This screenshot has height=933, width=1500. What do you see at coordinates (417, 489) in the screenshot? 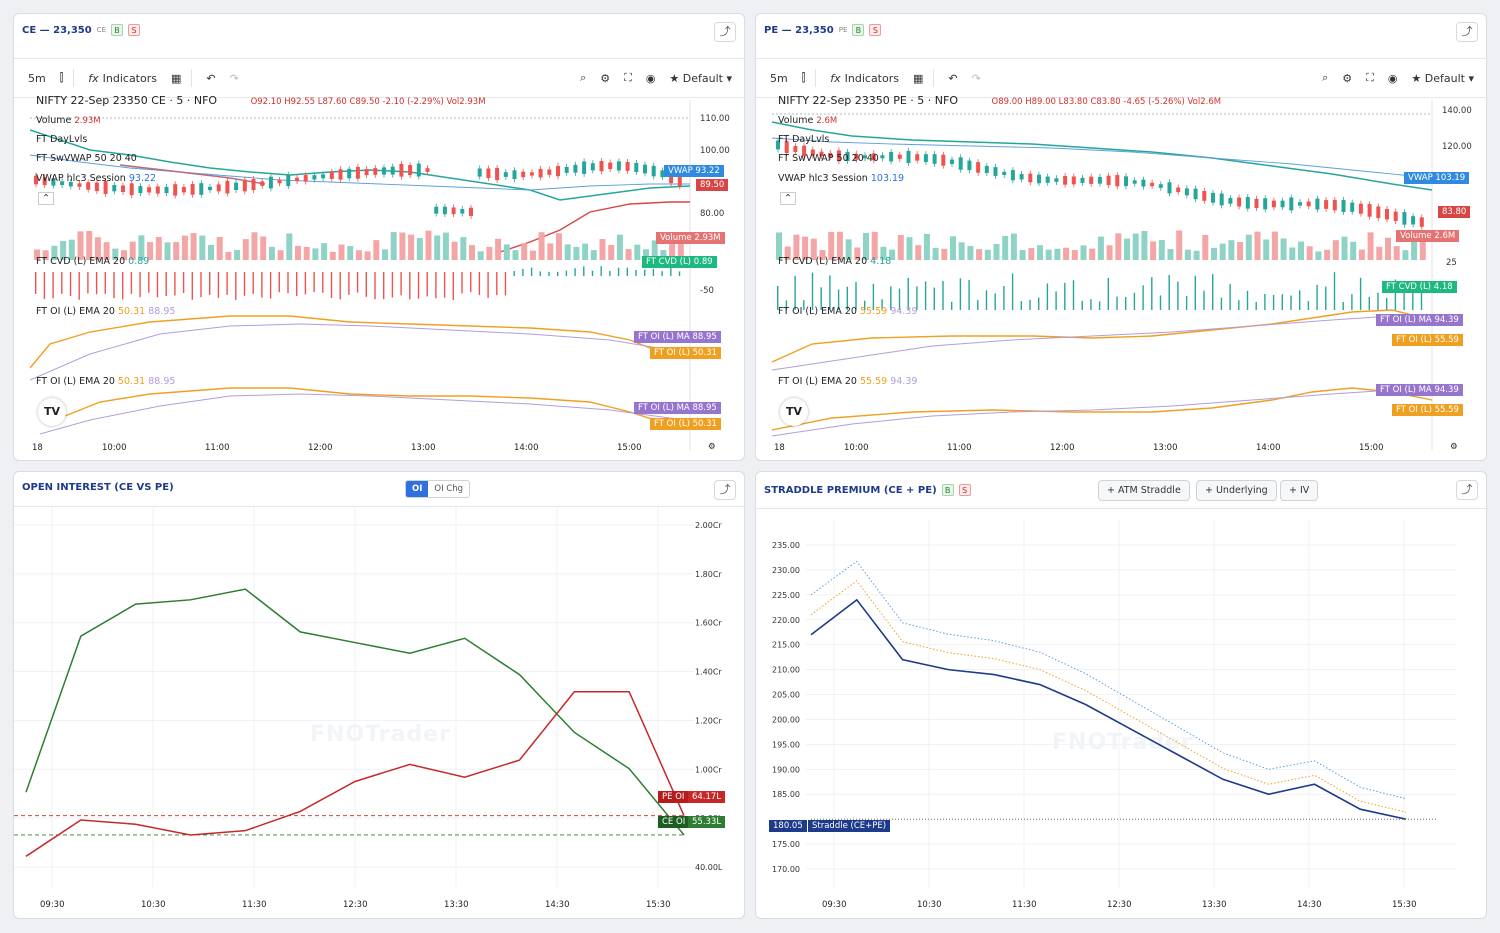
I see `oi-tab: OI` at bounding box center [417, 489].